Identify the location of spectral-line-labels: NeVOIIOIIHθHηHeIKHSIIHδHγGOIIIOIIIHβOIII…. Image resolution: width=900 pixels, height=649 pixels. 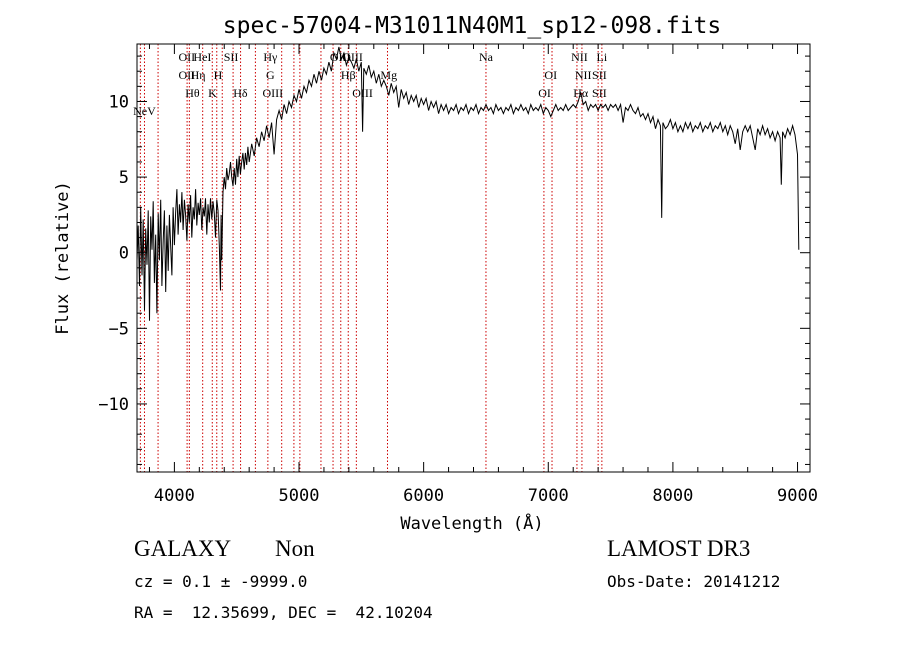
(370, 84).